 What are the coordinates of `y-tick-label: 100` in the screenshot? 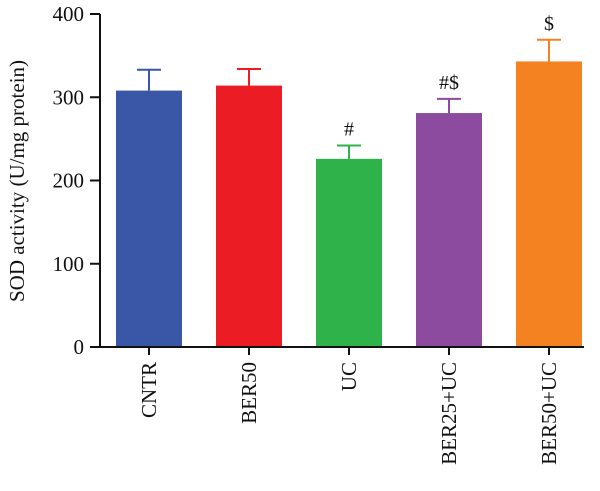 It's located at (69, 264).